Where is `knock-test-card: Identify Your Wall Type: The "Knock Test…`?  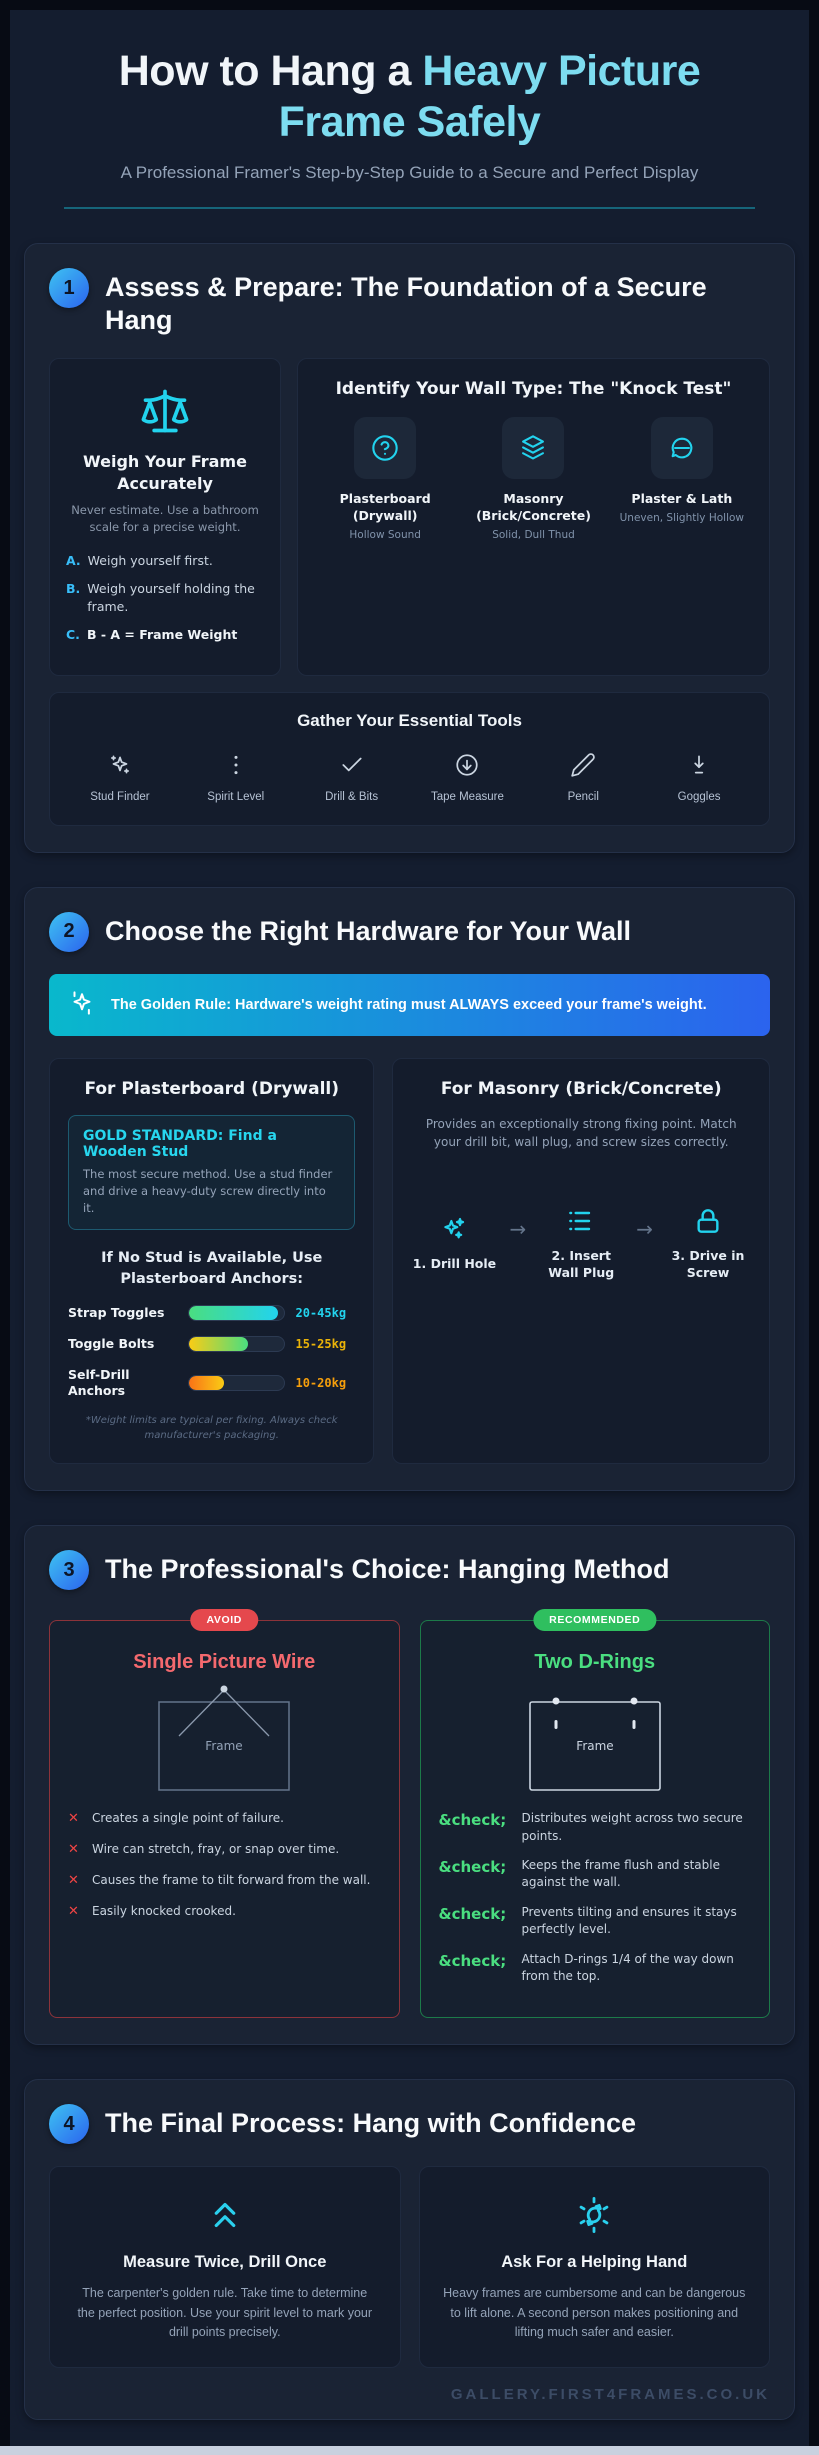 knock-test-card: Identify Your Wall Type: The "Knock Test… is located at coordinates (533, 517).